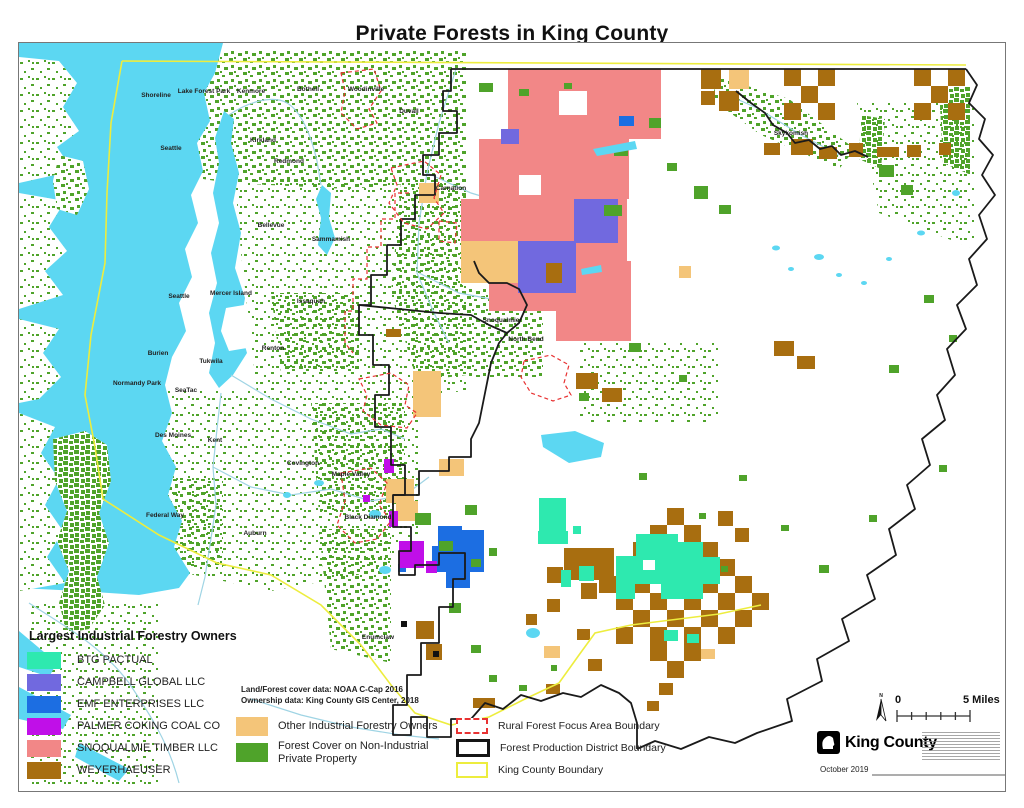  Describe the element at coordinates (351, 474) in the screenshot. I see `city-label-maple-valley: Maple Valley` at that location.